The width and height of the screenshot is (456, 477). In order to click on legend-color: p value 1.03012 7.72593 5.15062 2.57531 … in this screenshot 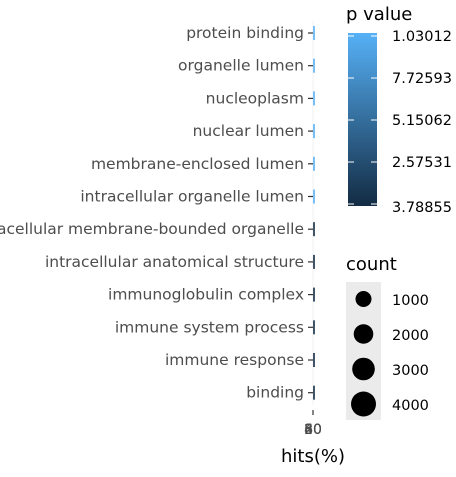, I will do `click(399, 110)`.